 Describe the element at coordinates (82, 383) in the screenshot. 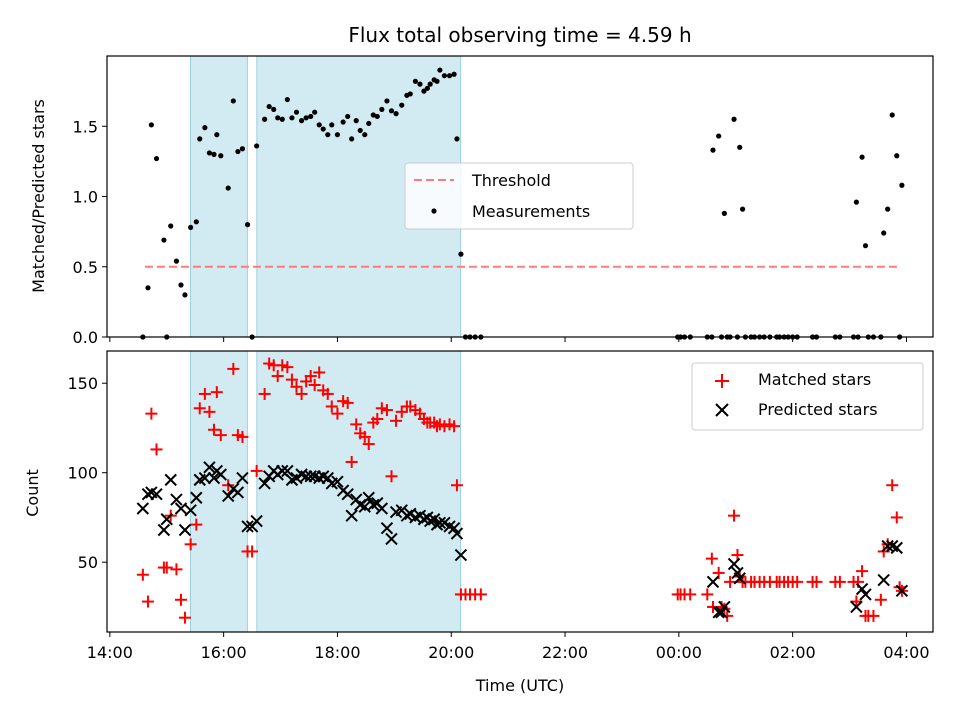

I see `y-tick-label: 150` at that location.